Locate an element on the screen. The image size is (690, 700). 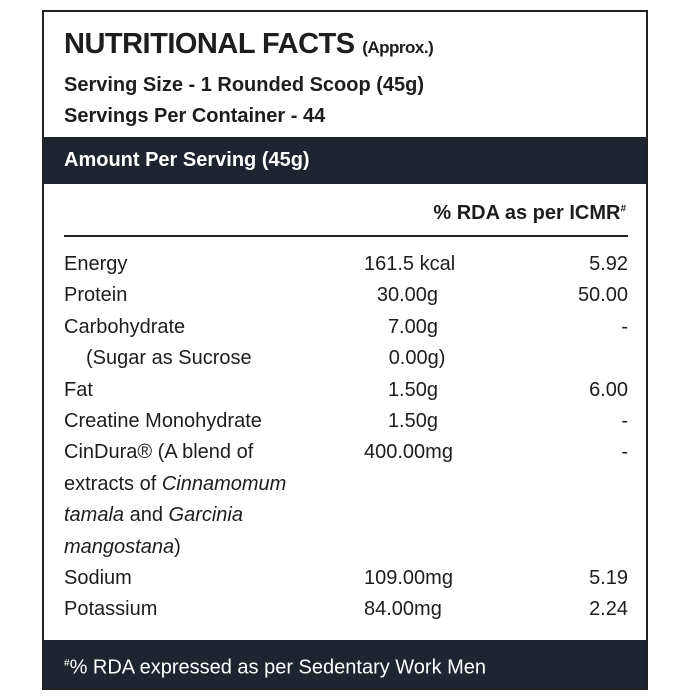
nutrient-name: Creatine Monohydrate is located at coordinates (214, 421).